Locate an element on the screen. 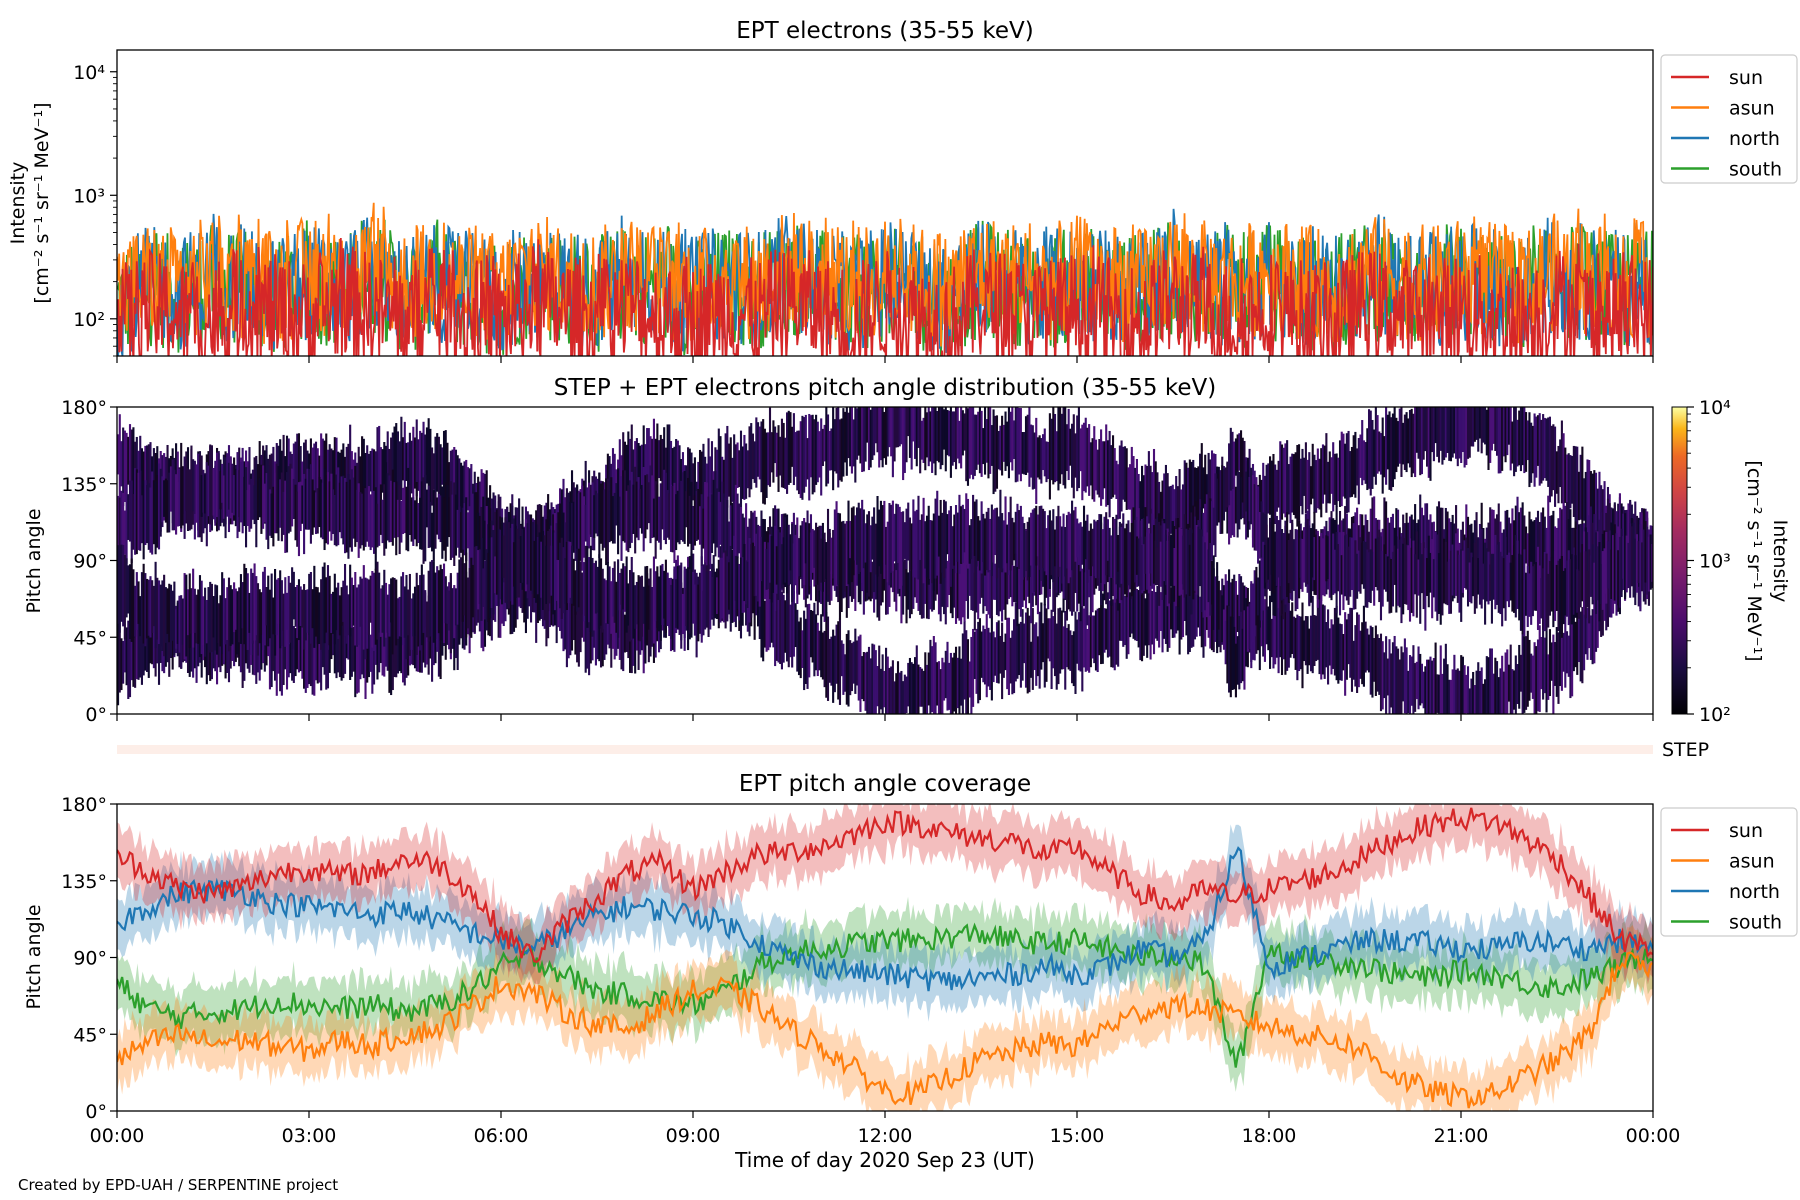  legend-label-south: south is located at coordinates (1755, 170).